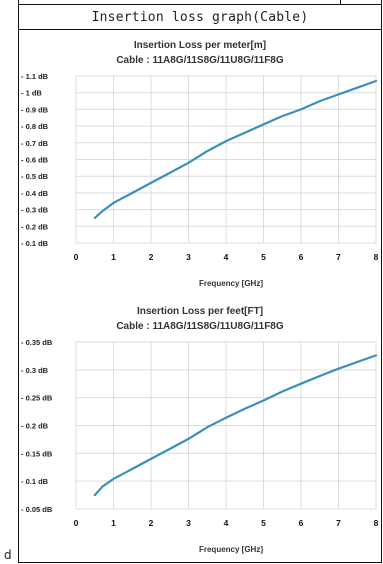  I want to click on y-tick-label: - 0.15 dB, so click(37, 453).